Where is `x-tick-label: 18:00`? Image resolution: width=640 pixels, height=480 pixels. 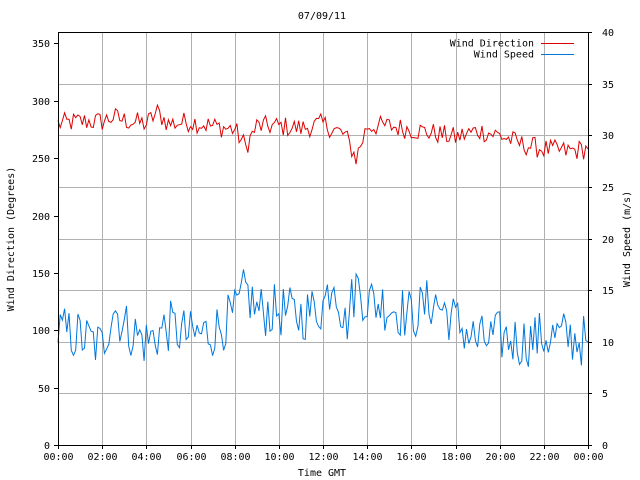 x-tick-label: 18:00 is located at coordinates (456, 457).